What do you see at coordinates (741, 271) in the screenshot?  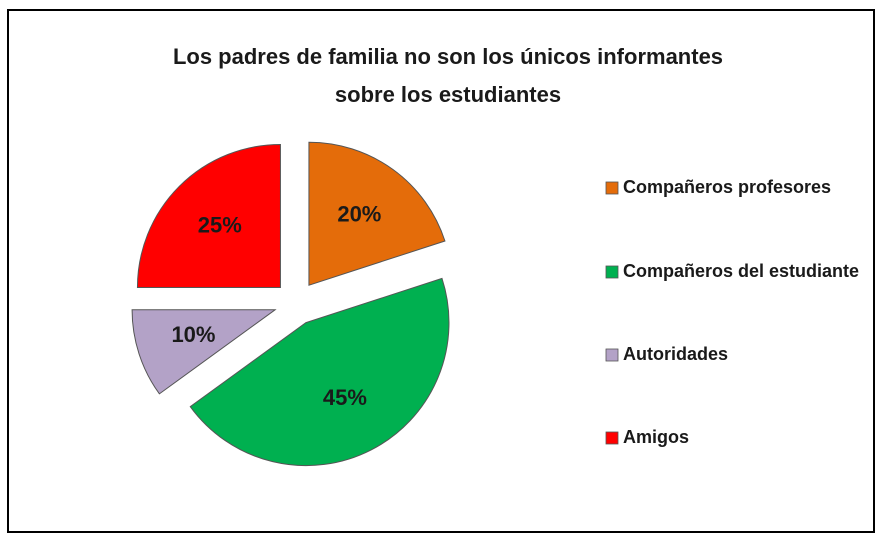 I see `legend-label: Compañeros del estudiante` at bounding box center [741, 271].